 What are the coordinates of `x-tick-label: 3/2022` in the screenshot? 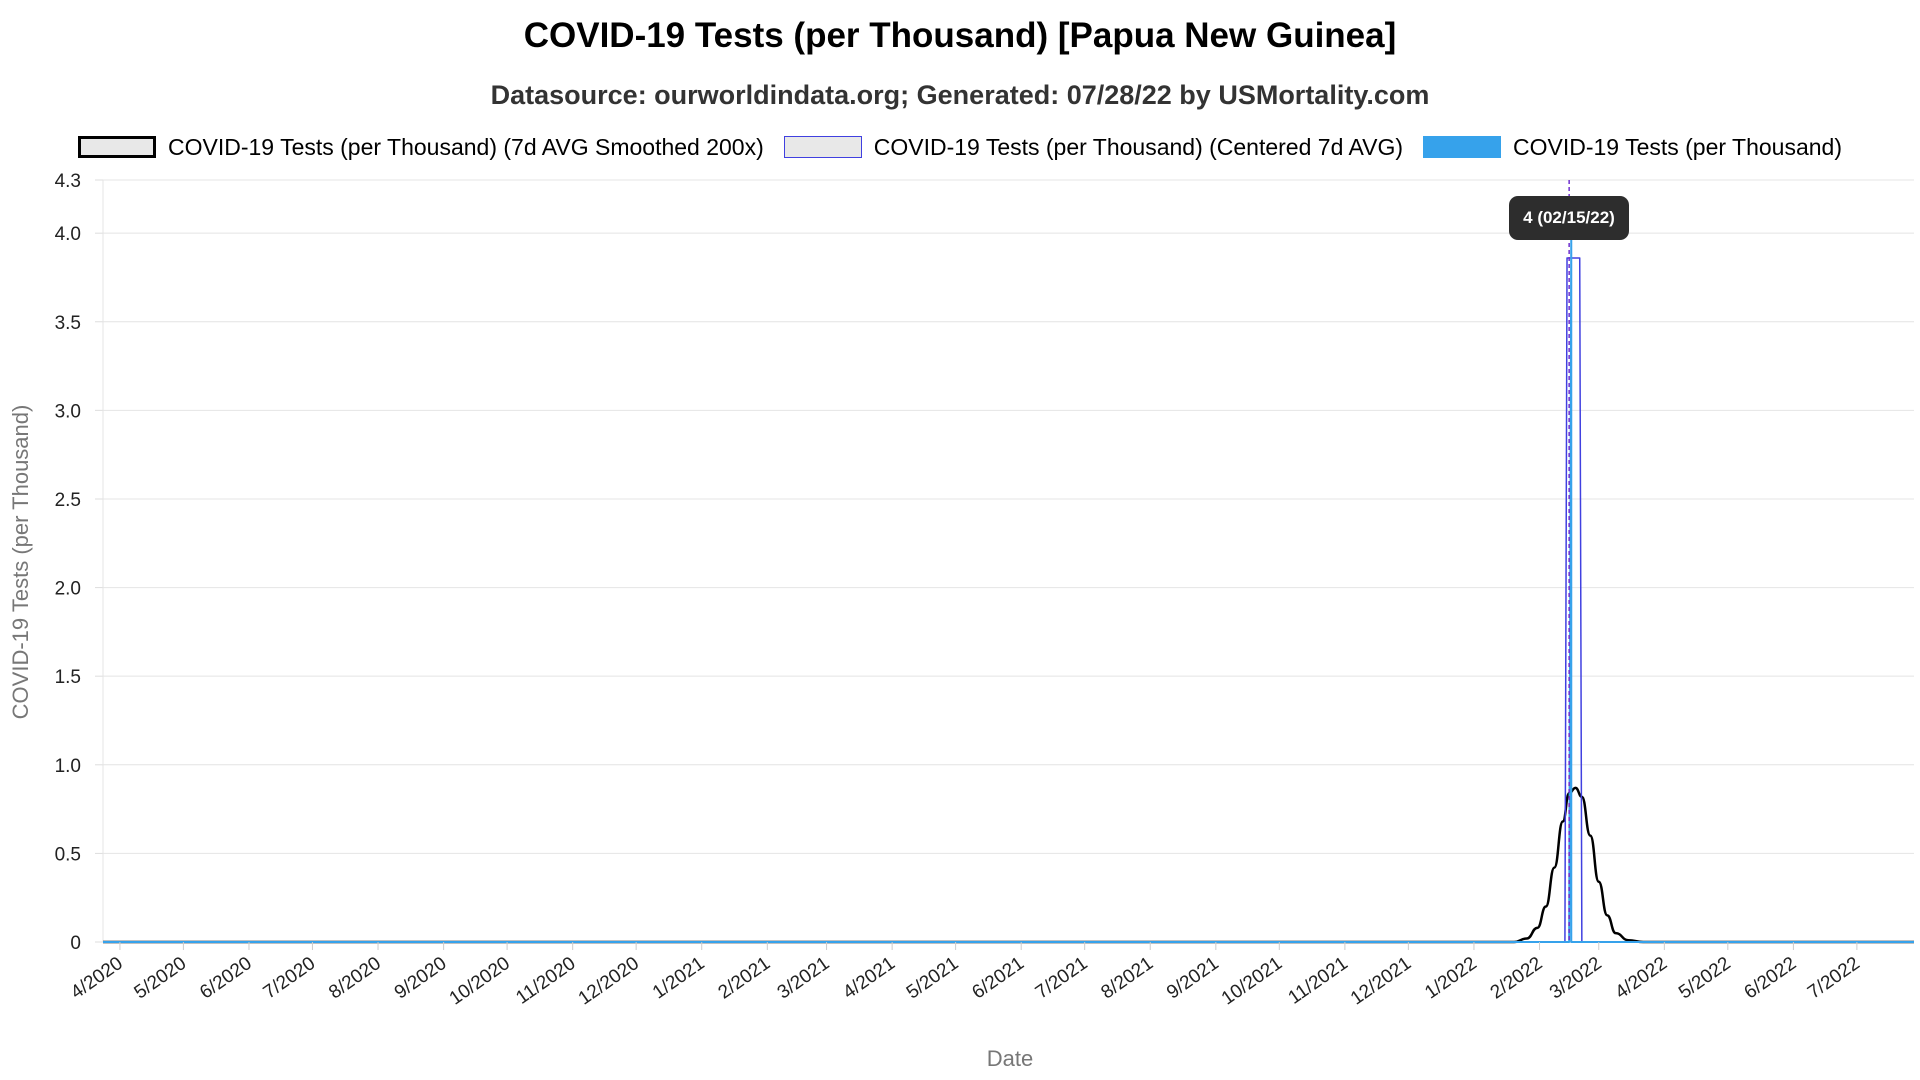 It's located at (1576, 978).